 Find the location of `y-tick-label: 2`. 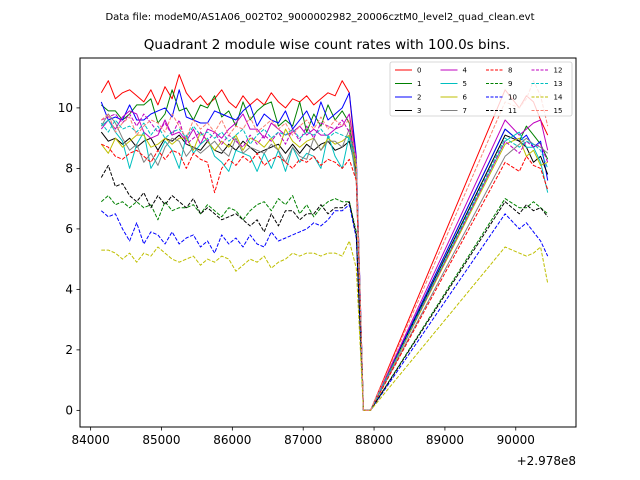

y-tick-label: 2 is located at coordinates (69, 350).